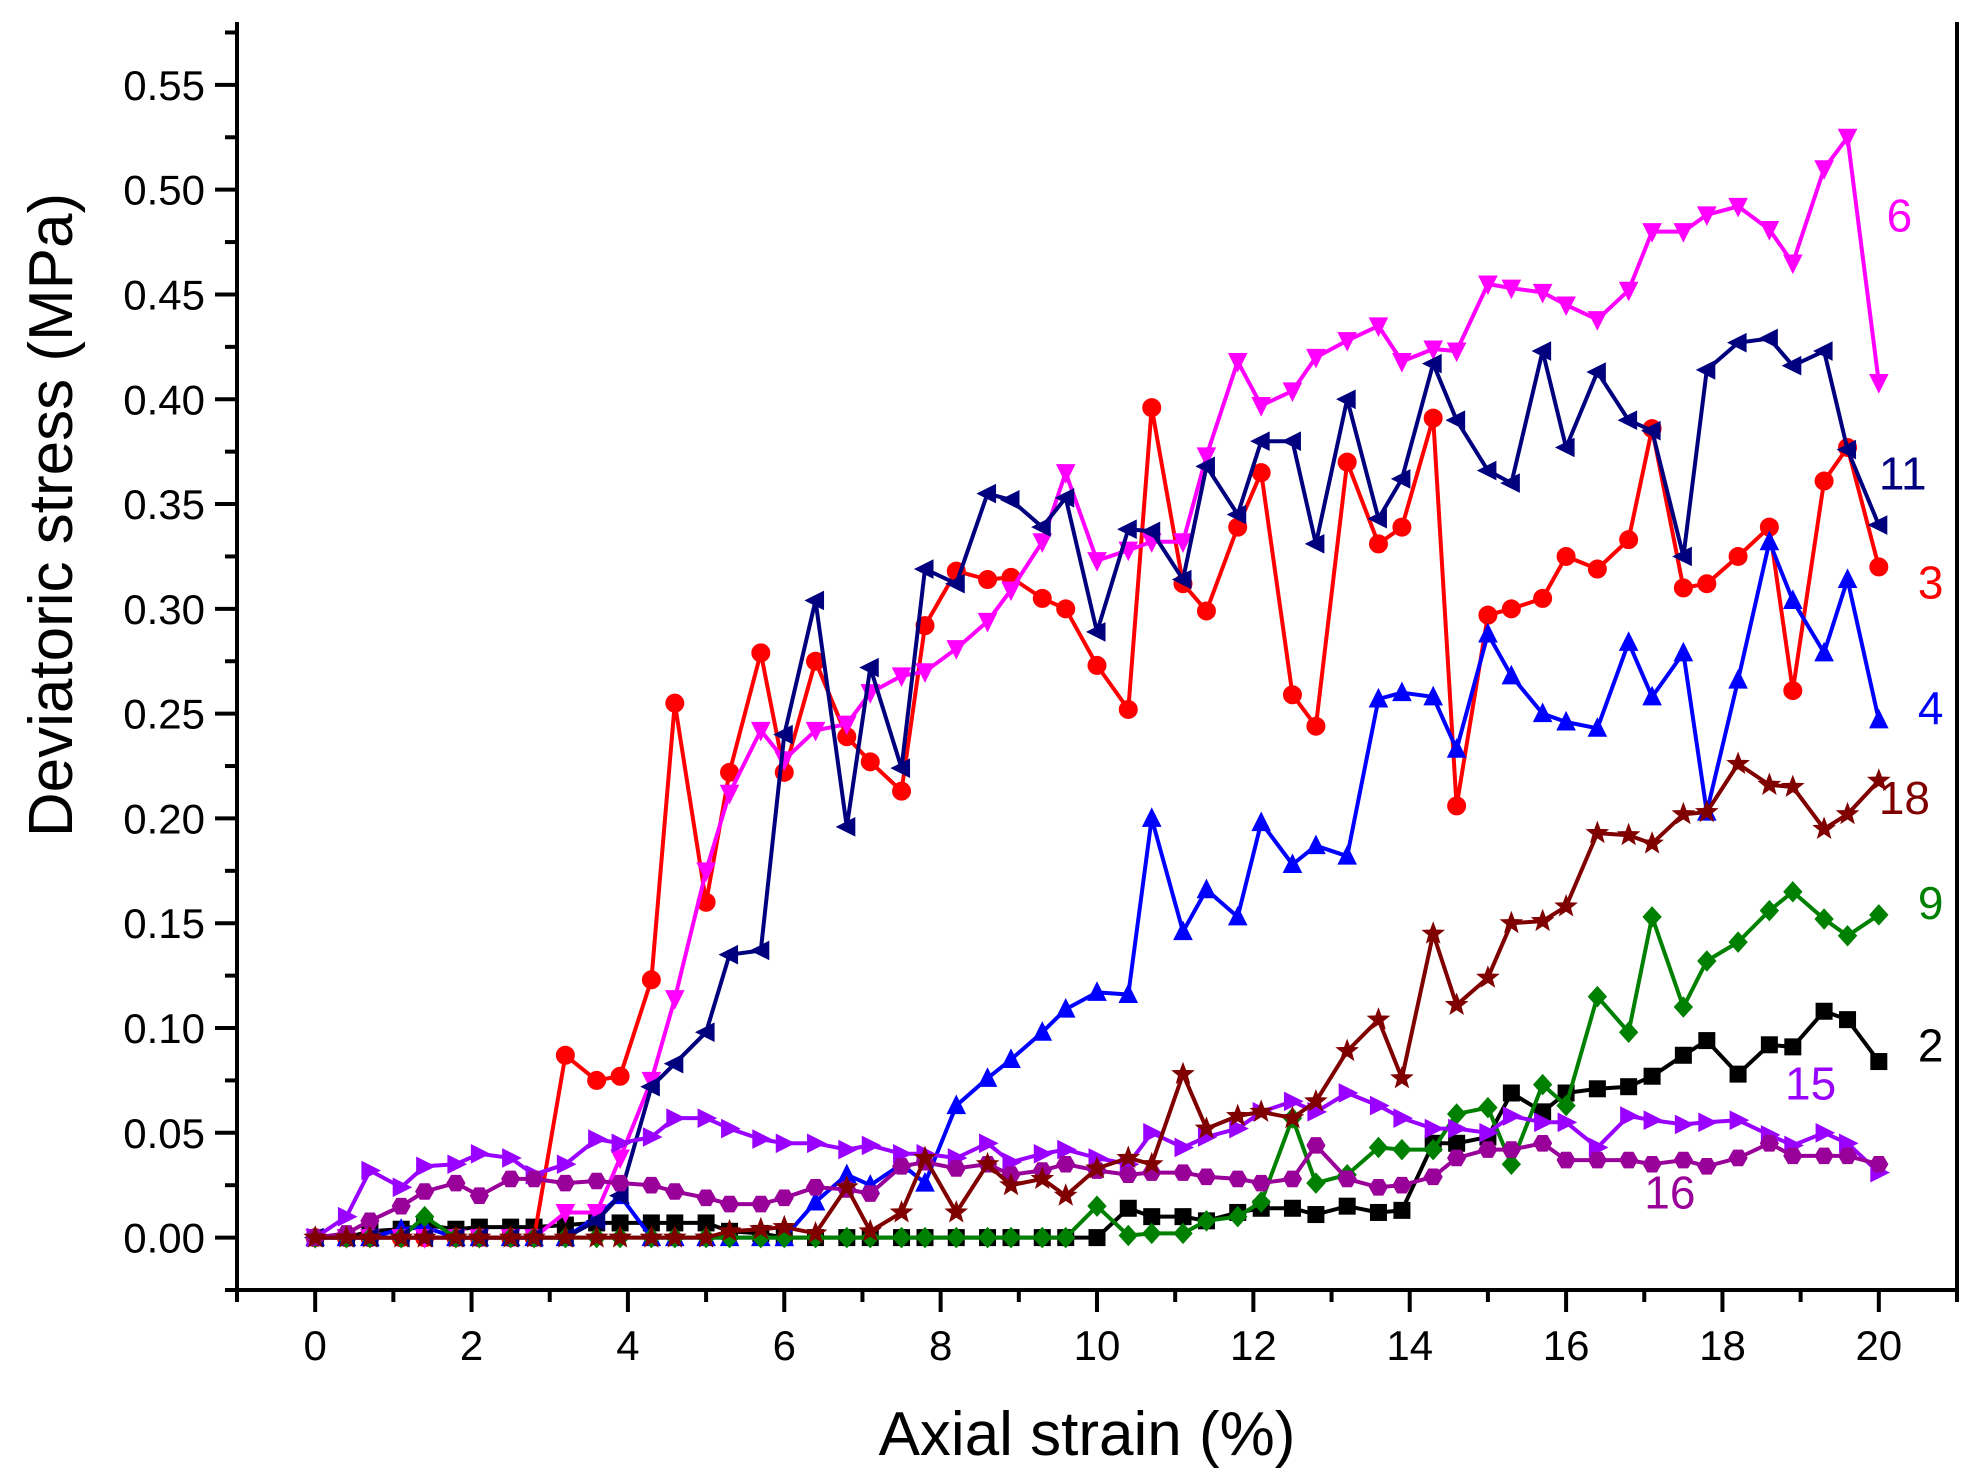 This screenshot has width=1977, height=1484. Describe the element at coordinates (1722, 1345) in the screenshot. I see `x-tick-label: 18` at that location.